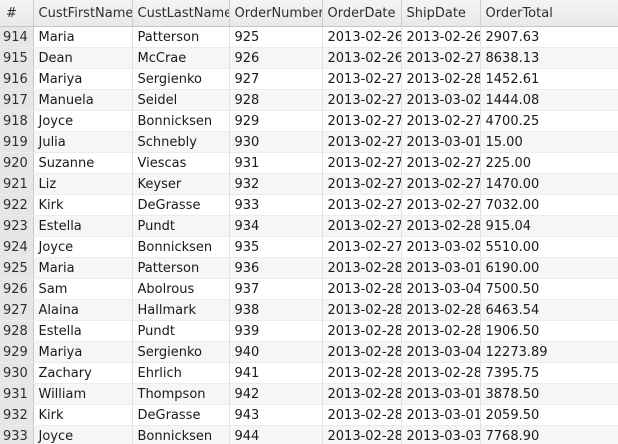 The width and height of the screenshot is (618, 444). What do you see at coordinates (441, 289) in the screenshot?
I see `ship-date-cell: 2013-03-04` at bounding box center [441, 289].